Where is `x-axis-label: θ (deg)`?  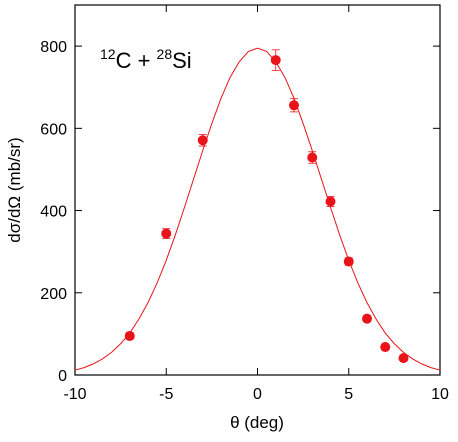 x-axis-label: θ (deg) is located at coordinates (257, 422).